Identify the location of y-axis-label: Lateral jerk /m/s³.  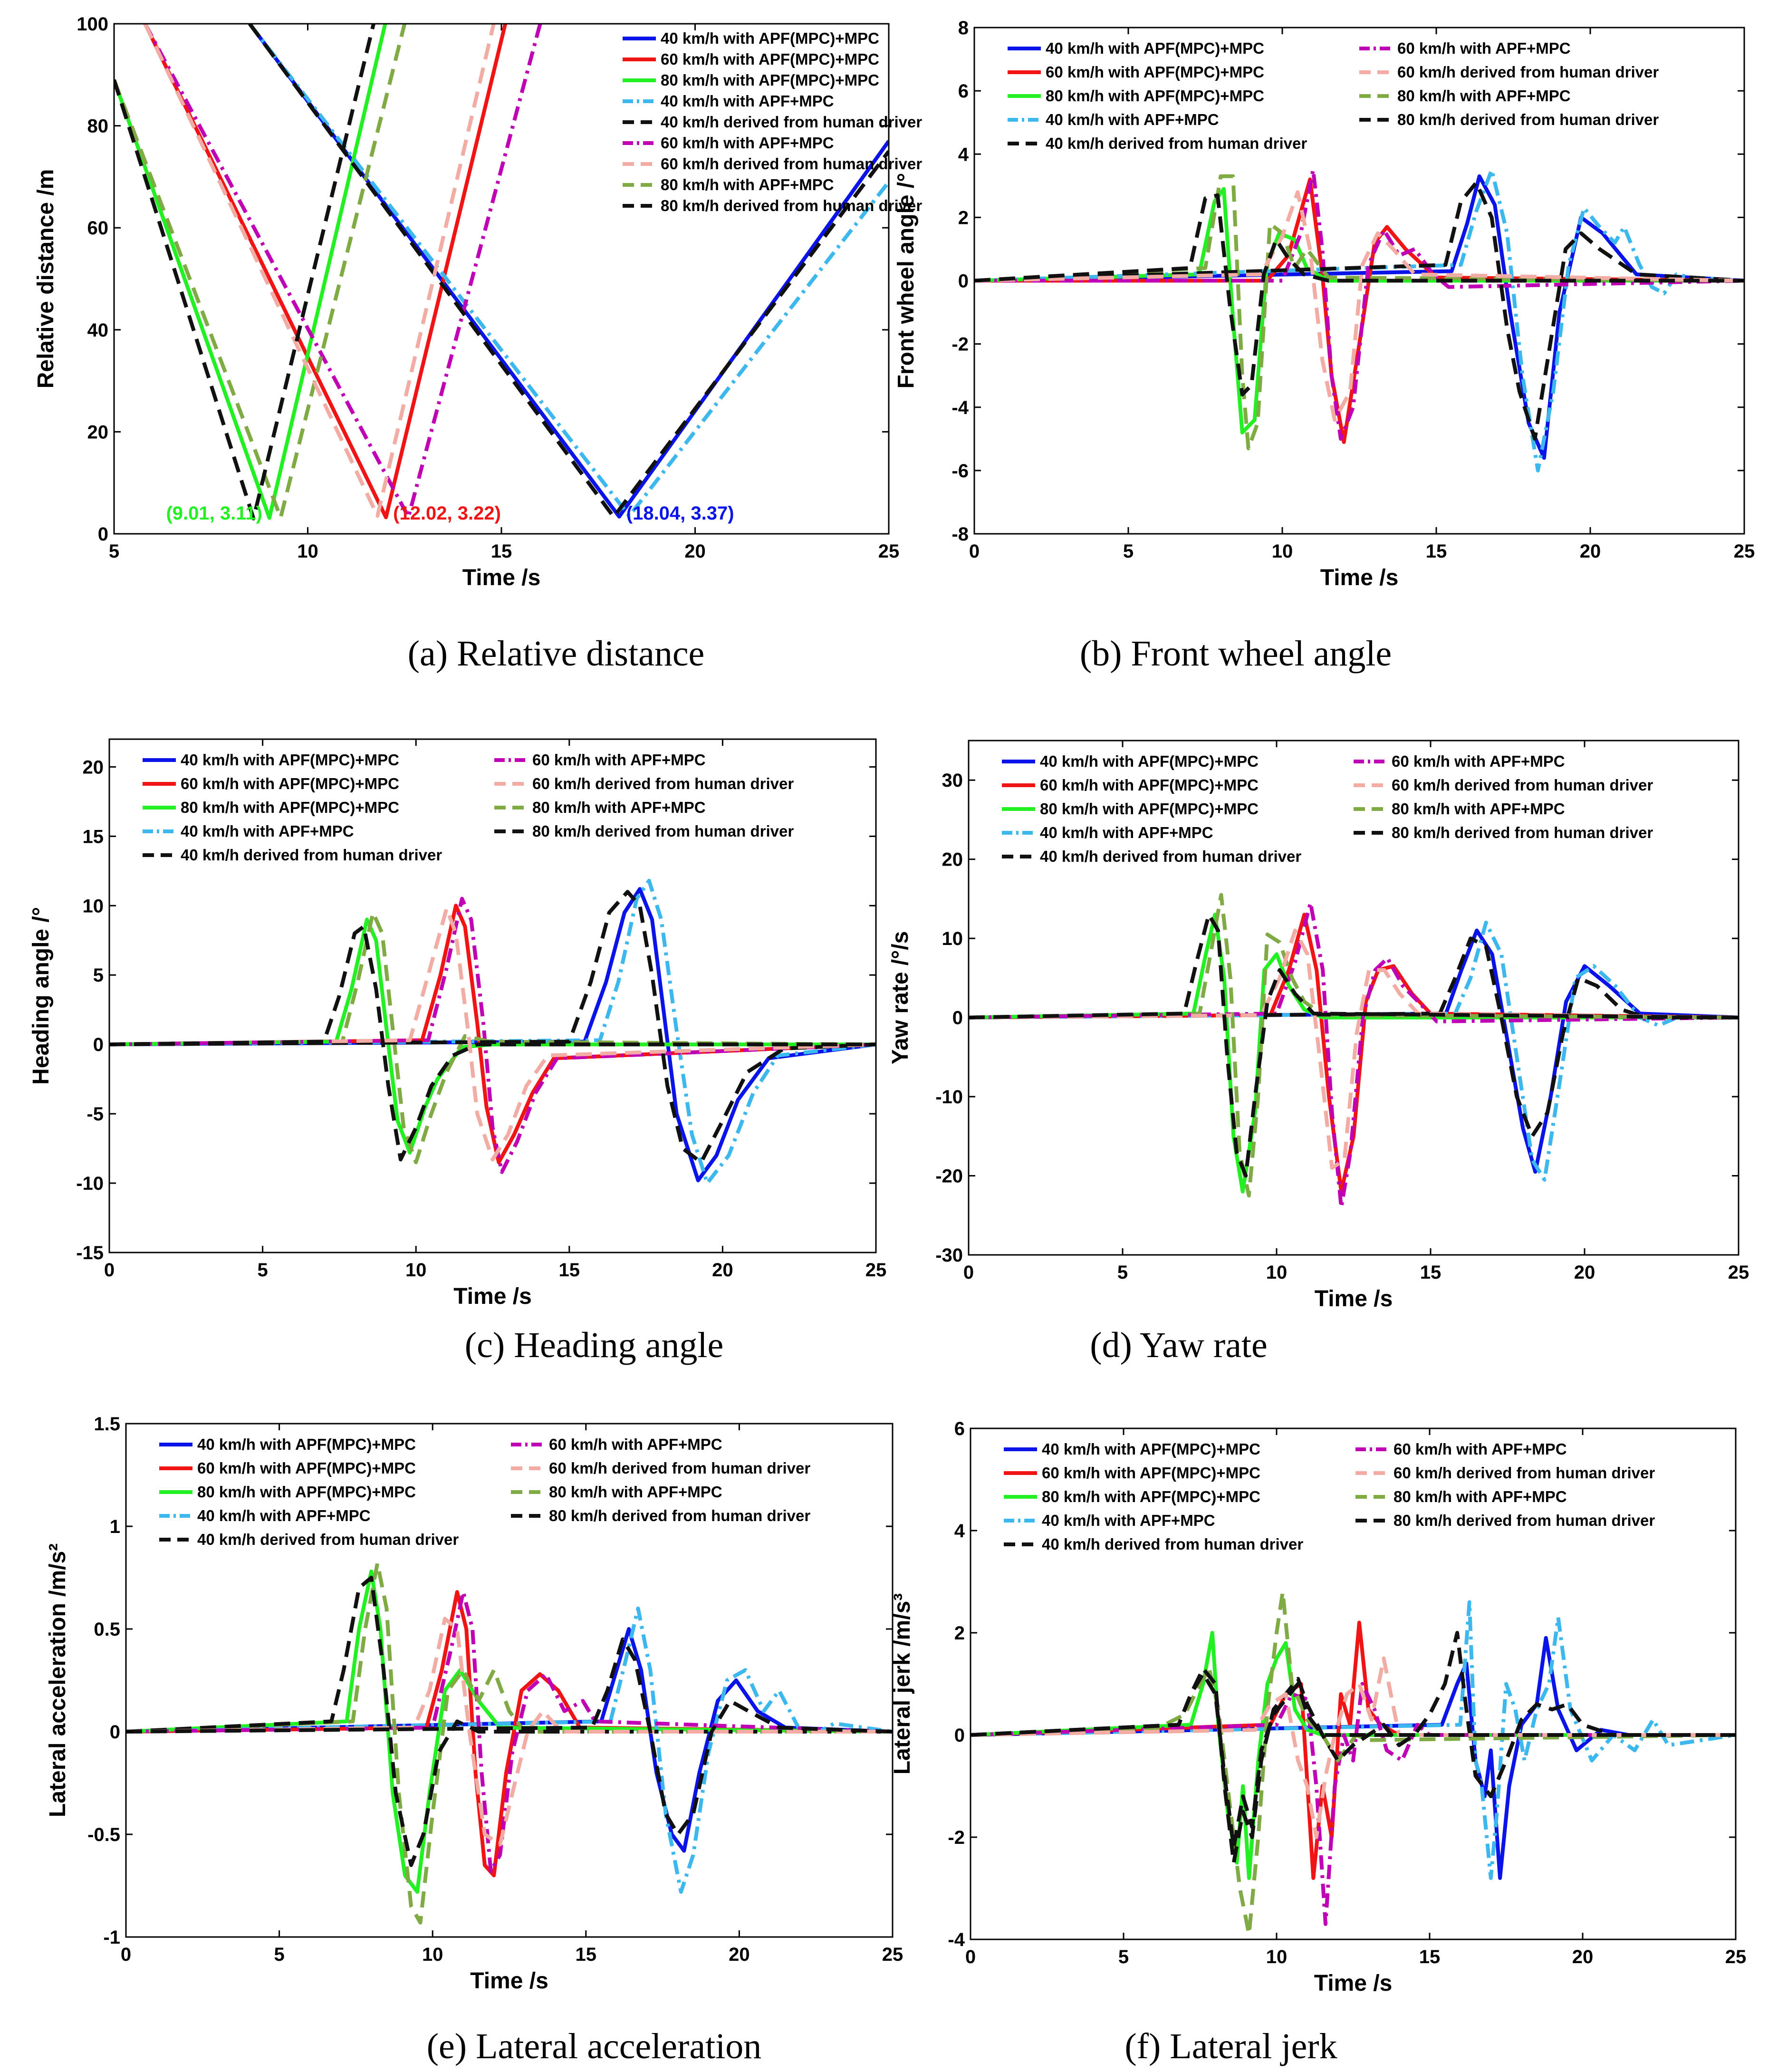
(902, 1684).